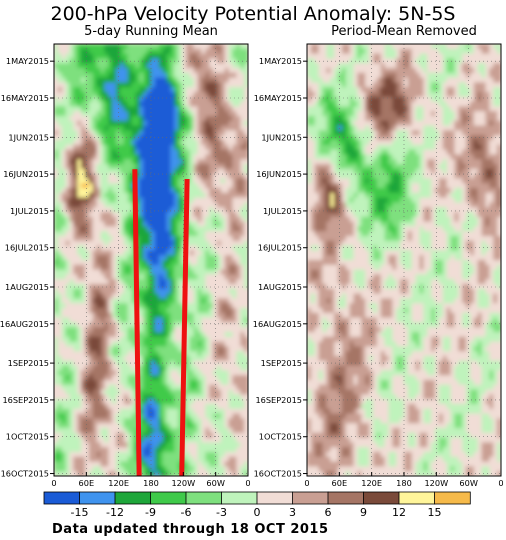  I want to click on panel-right-title: Period-Mean Removed, so click(404, 31).